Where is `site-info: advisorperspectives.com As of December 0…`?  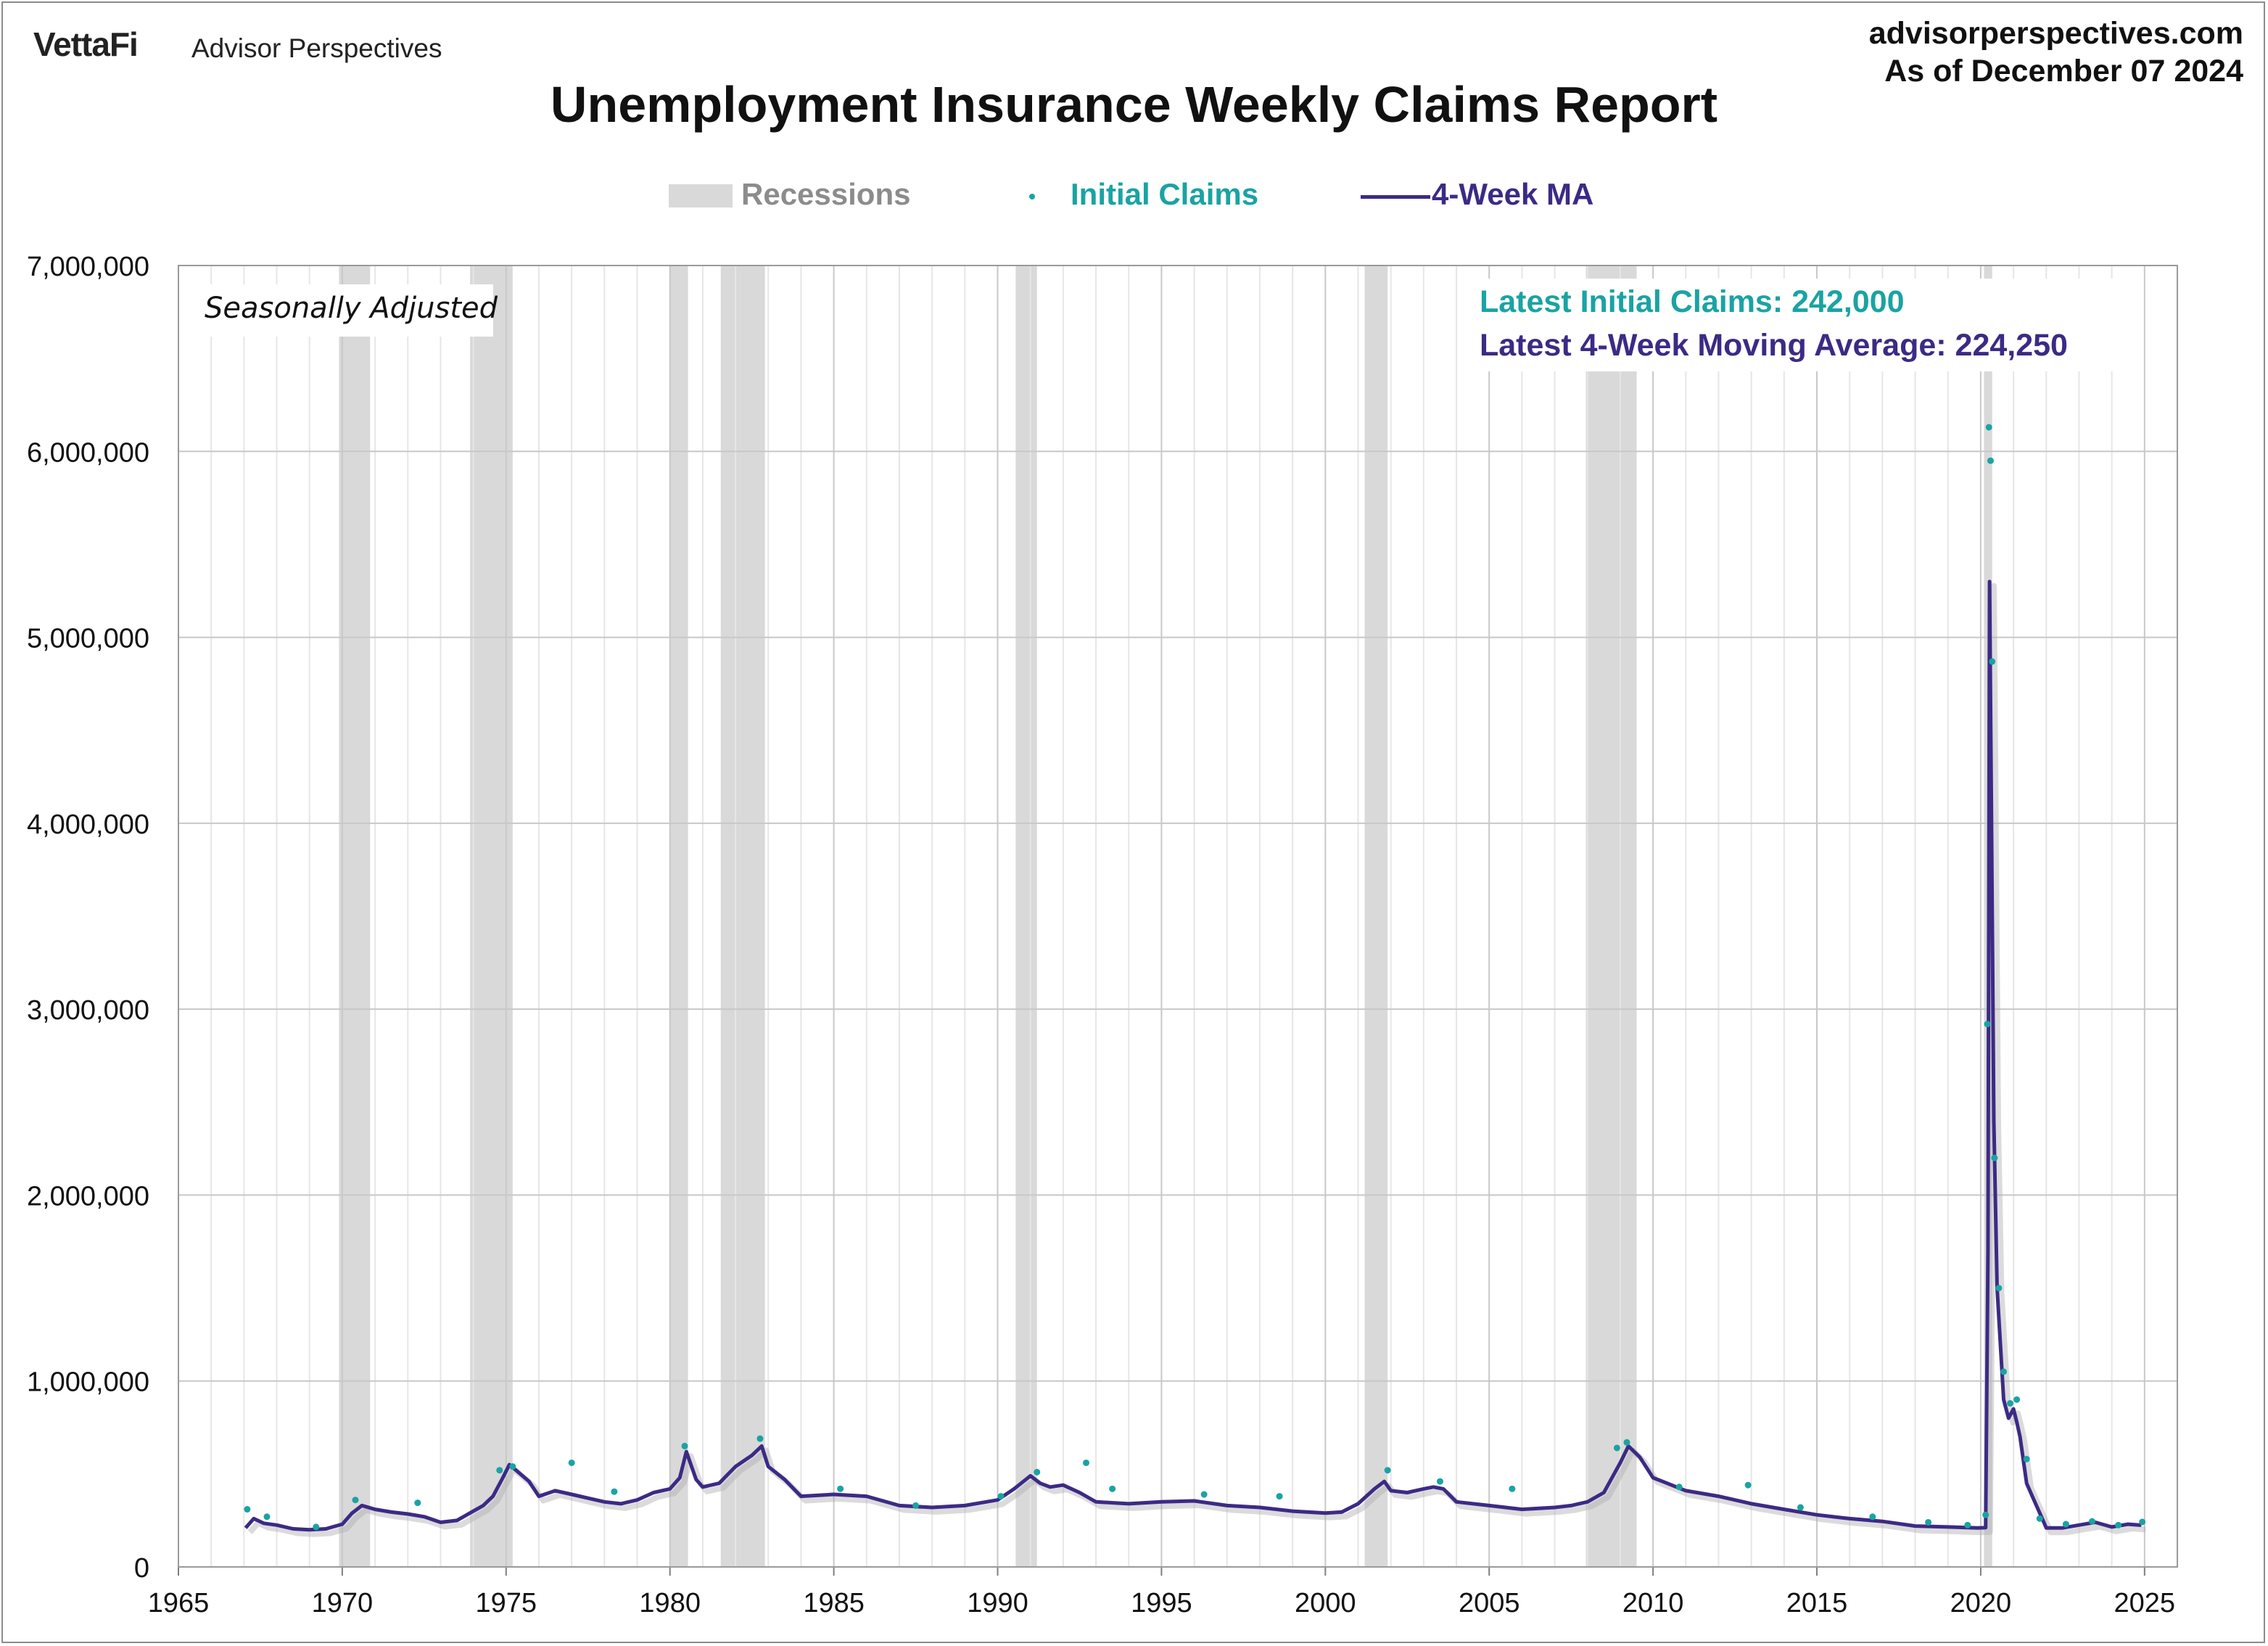 site-info: advisorperspectives.com As of December 0… is located at coordinates (2056, 52).